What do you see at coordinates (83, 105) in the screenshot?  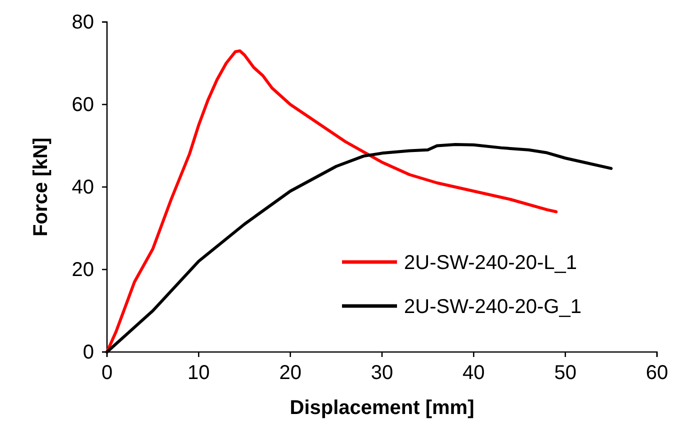 I see `y-tick-label: 60` at bounding box center [83, 105].